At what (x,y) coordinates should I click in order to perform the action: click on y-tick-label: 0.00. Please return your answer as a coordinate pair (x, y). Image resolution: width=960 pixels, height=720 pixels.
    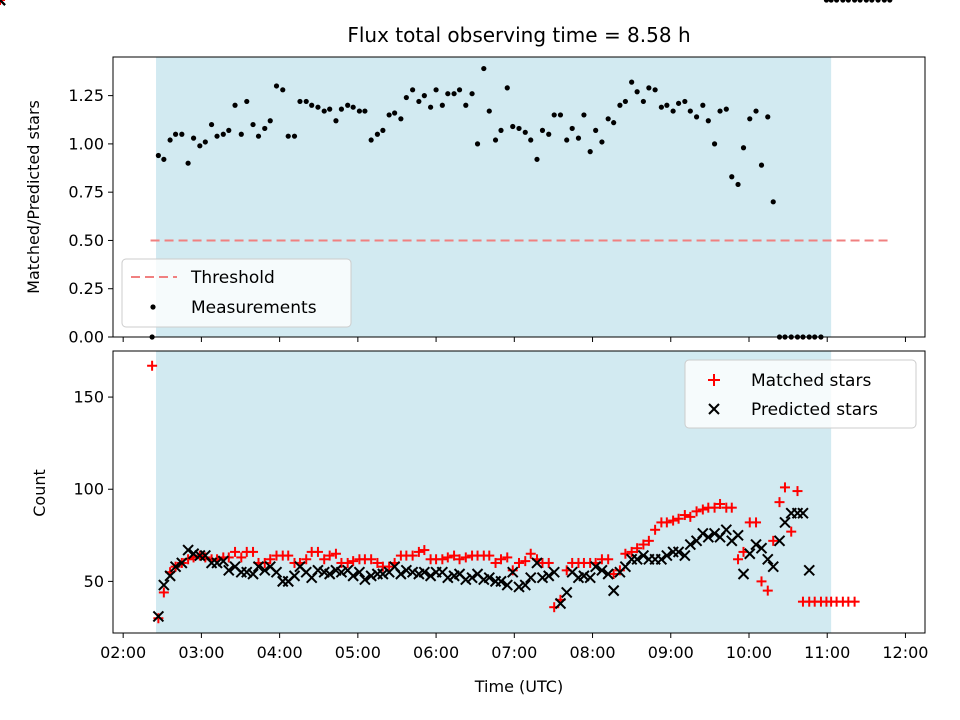
    Looking at the image, I should click on (86, 337).